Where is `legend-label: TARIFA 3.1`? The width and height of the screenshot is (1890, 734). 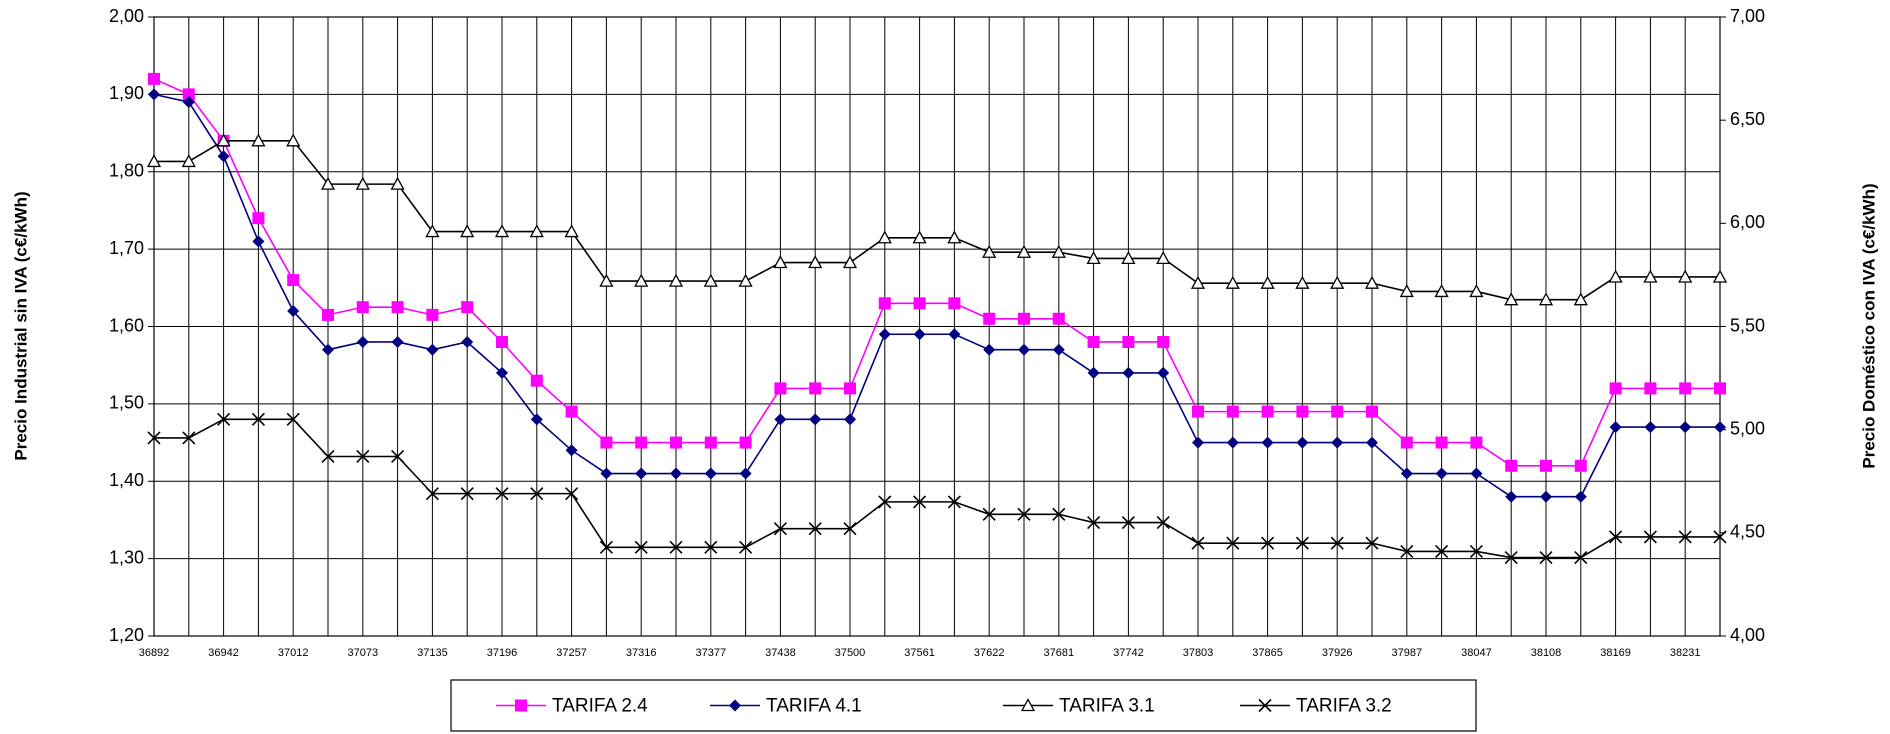 legend-label: TARIFA 3.1 is located at coordinates (1107, 706).